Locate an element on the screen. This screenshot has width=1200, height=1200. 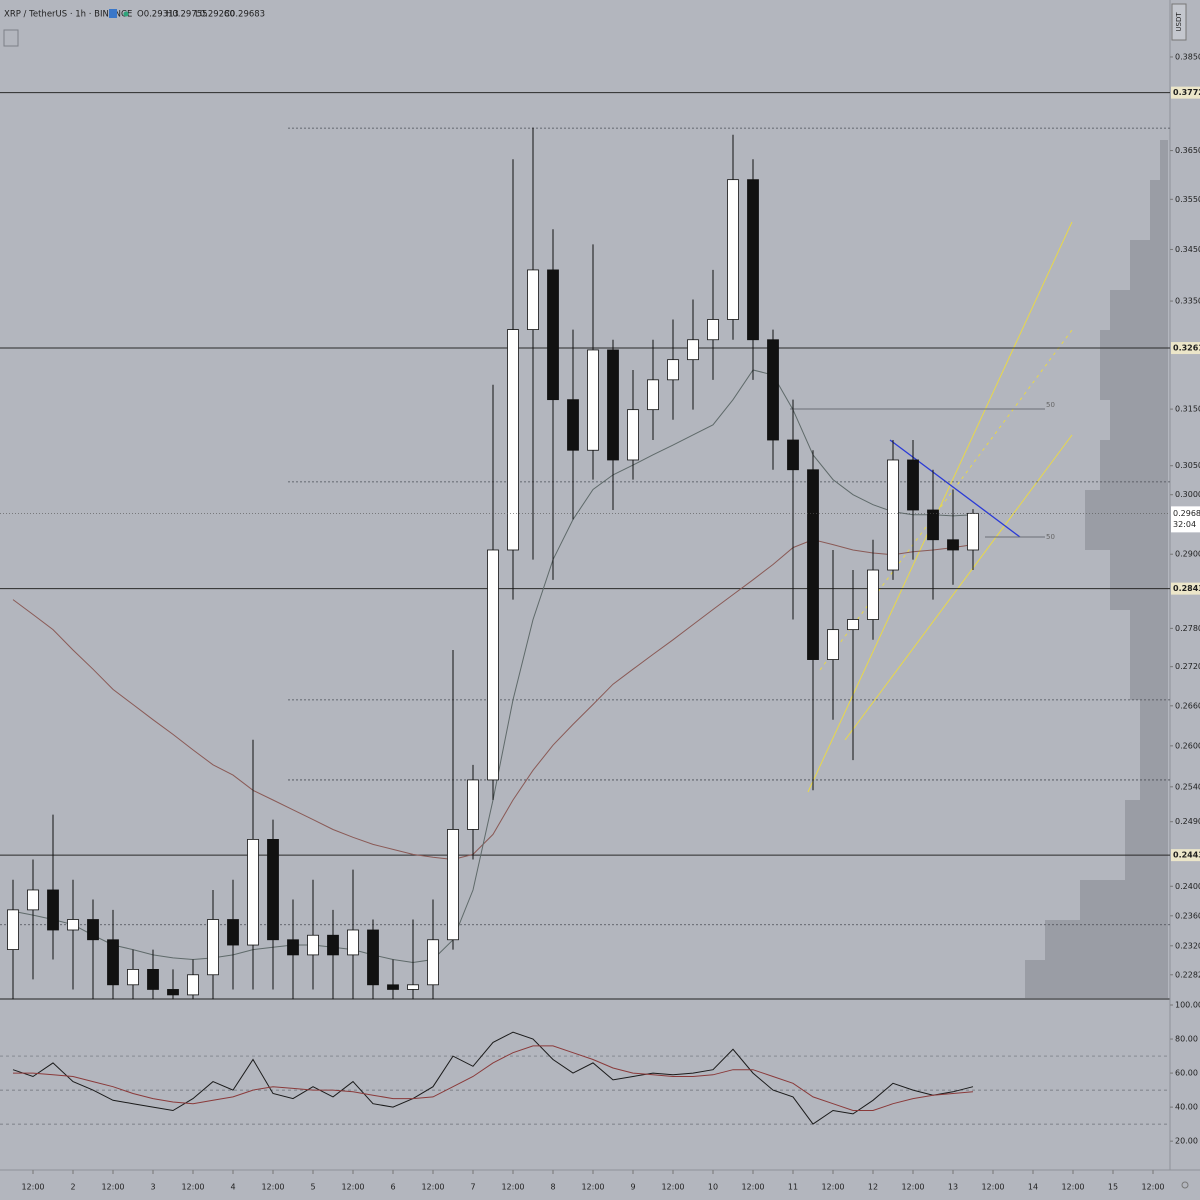
currency-label: USDT is located at coordinates (1179, 22).